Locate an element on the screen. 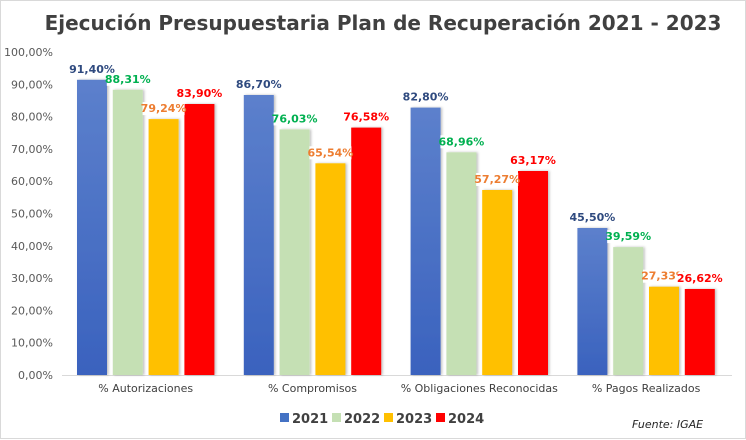 The width and height of the screenshot is (746, 440). y-tick-label: 100,00% is located at coordinates (28, 52).